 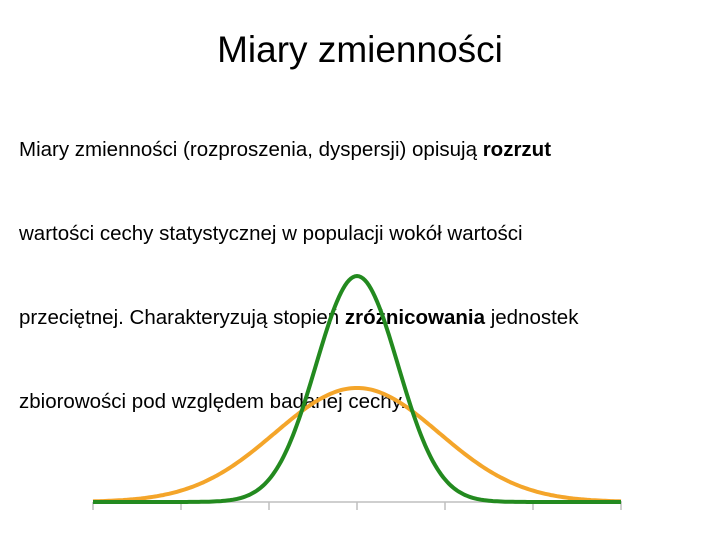 I want to click on slide-title: Miary zmienności, so click(x=360, y=49).